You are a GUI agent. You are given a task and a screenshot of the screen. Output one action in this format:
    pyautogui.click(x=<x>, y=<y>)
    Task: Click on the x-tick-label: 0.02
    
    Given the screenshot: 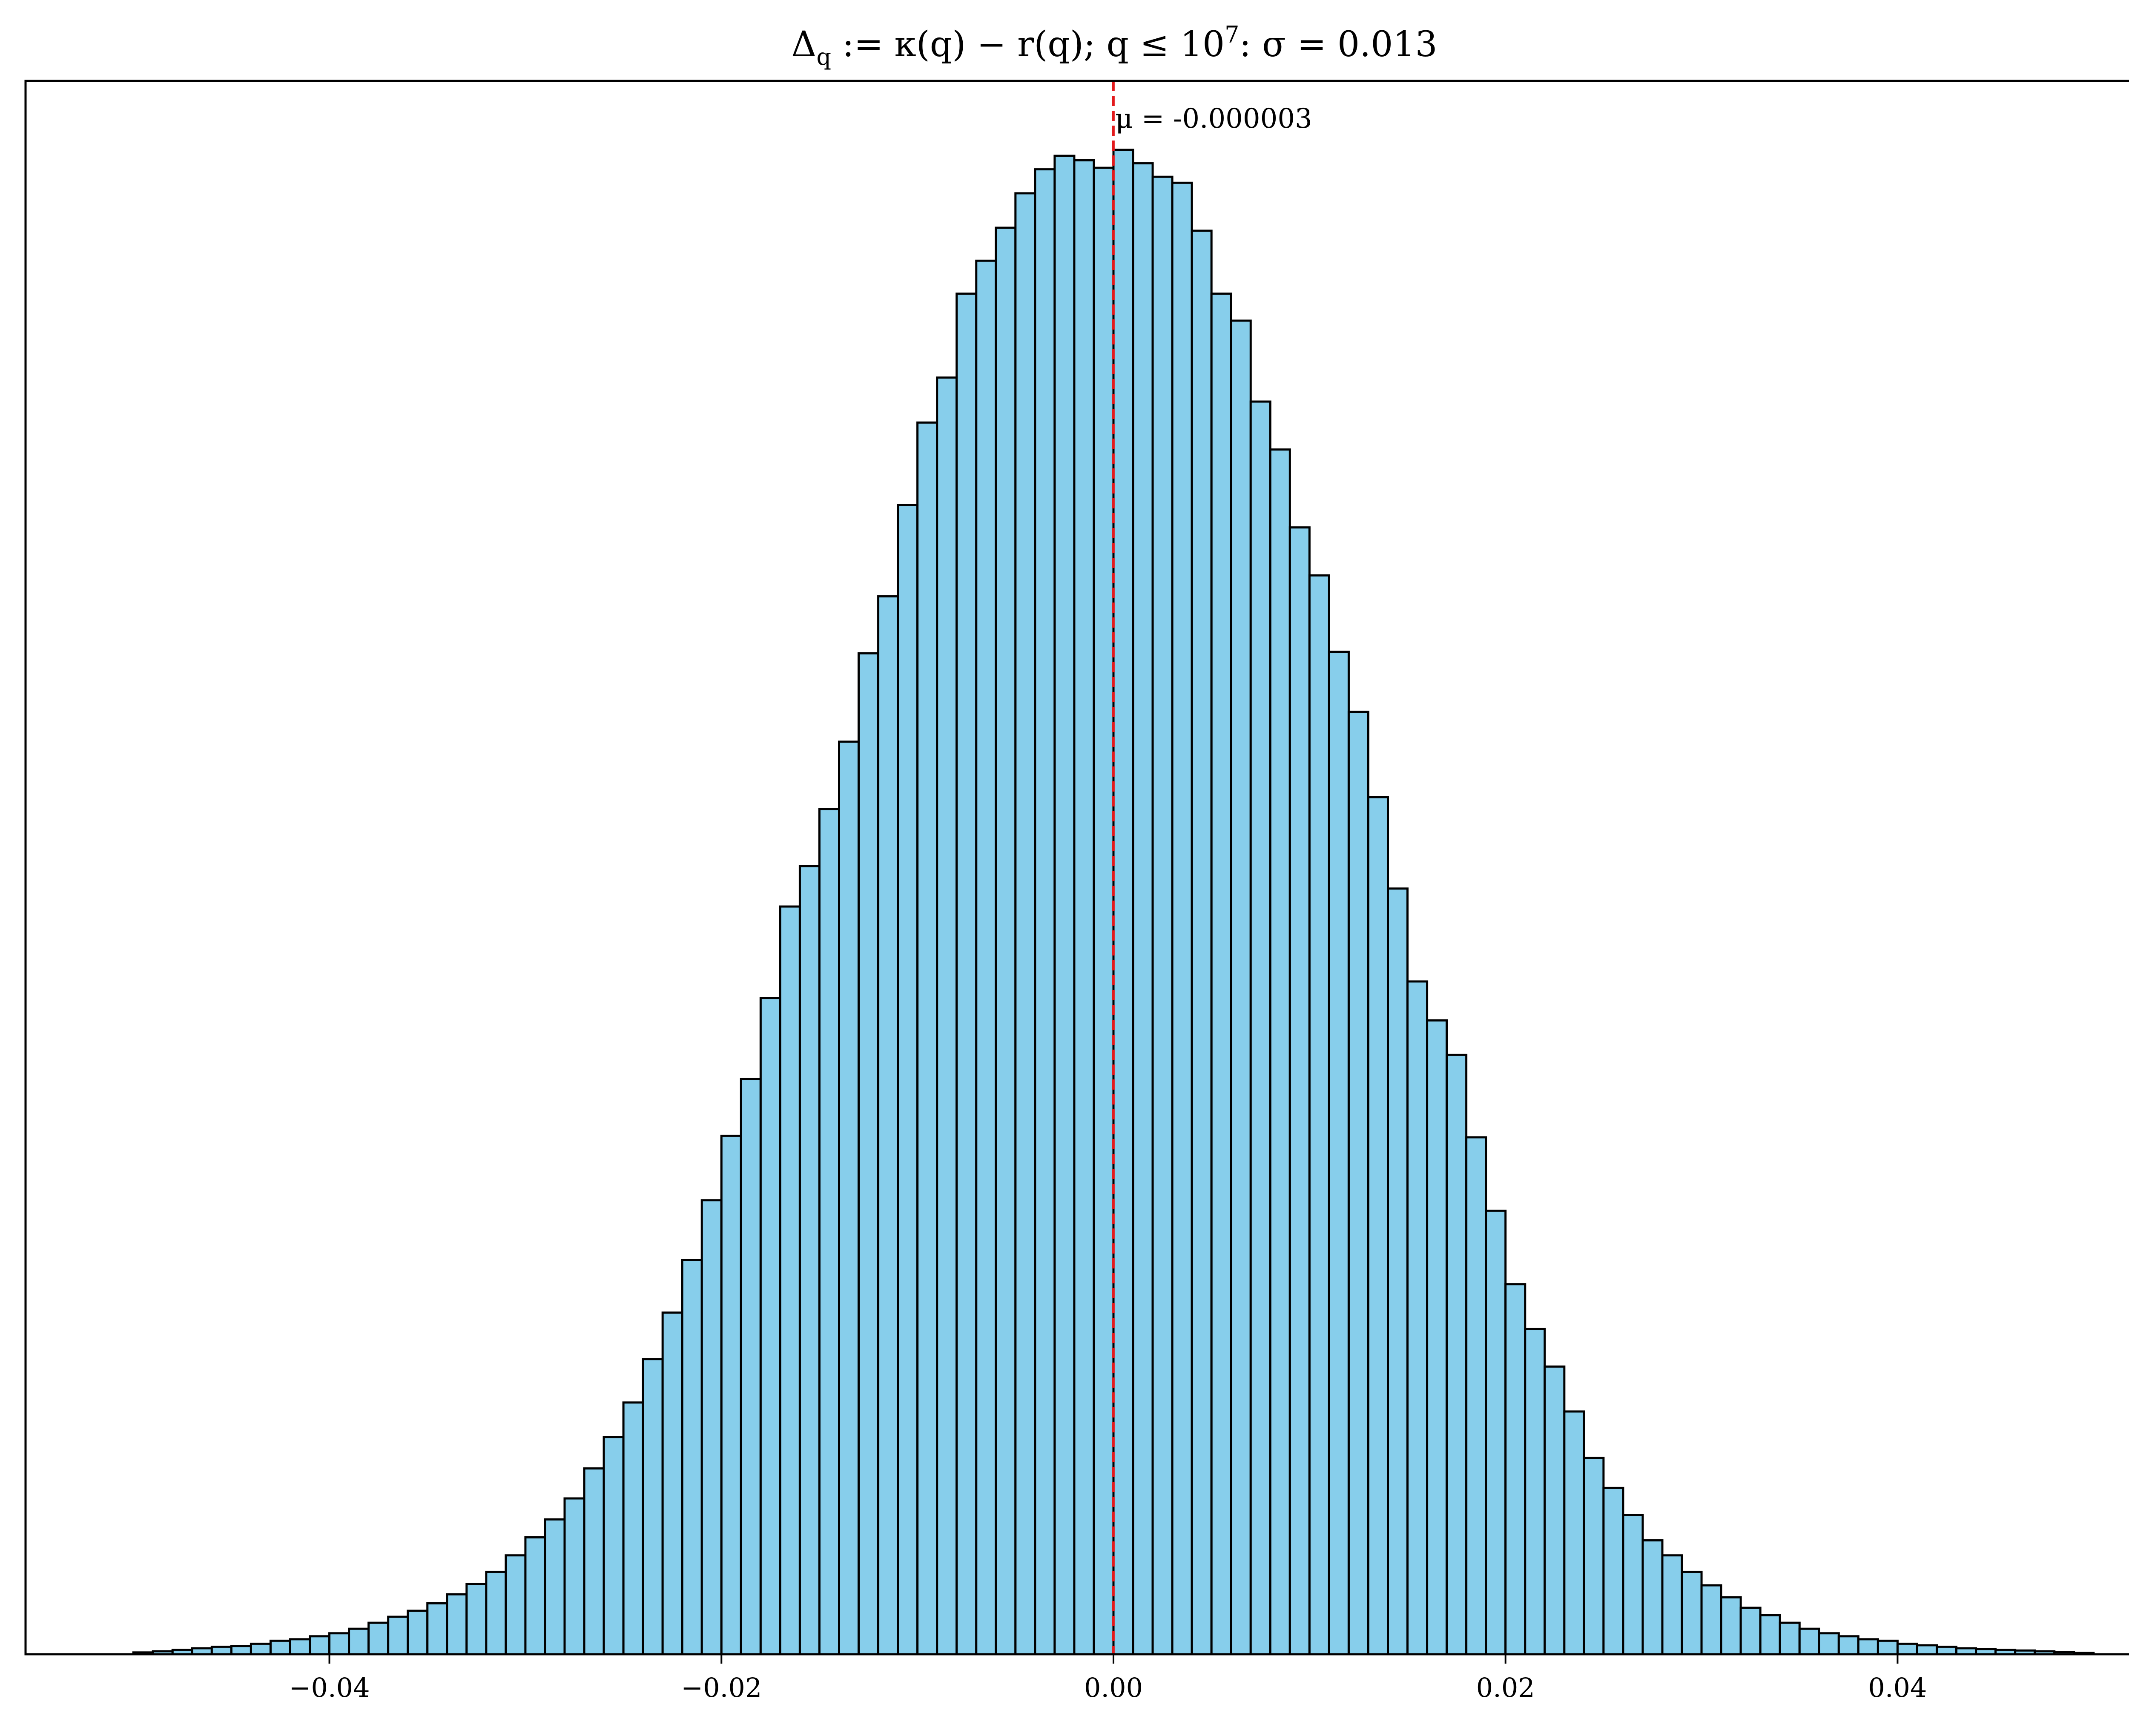 What is the action you would take?
    pyautogui.click(x=1505, y=1687)
    